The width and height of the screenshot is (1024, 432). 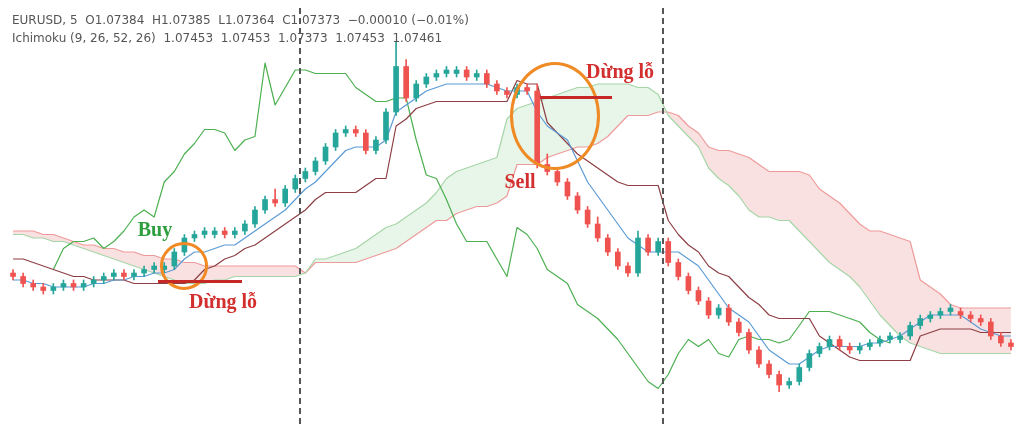 I want to click on text: EURUSD, 5 O1.07384 H1.07385 L1.07364 C1.07373 −0.00010 (−0.01%), so click(x=240, y=20).